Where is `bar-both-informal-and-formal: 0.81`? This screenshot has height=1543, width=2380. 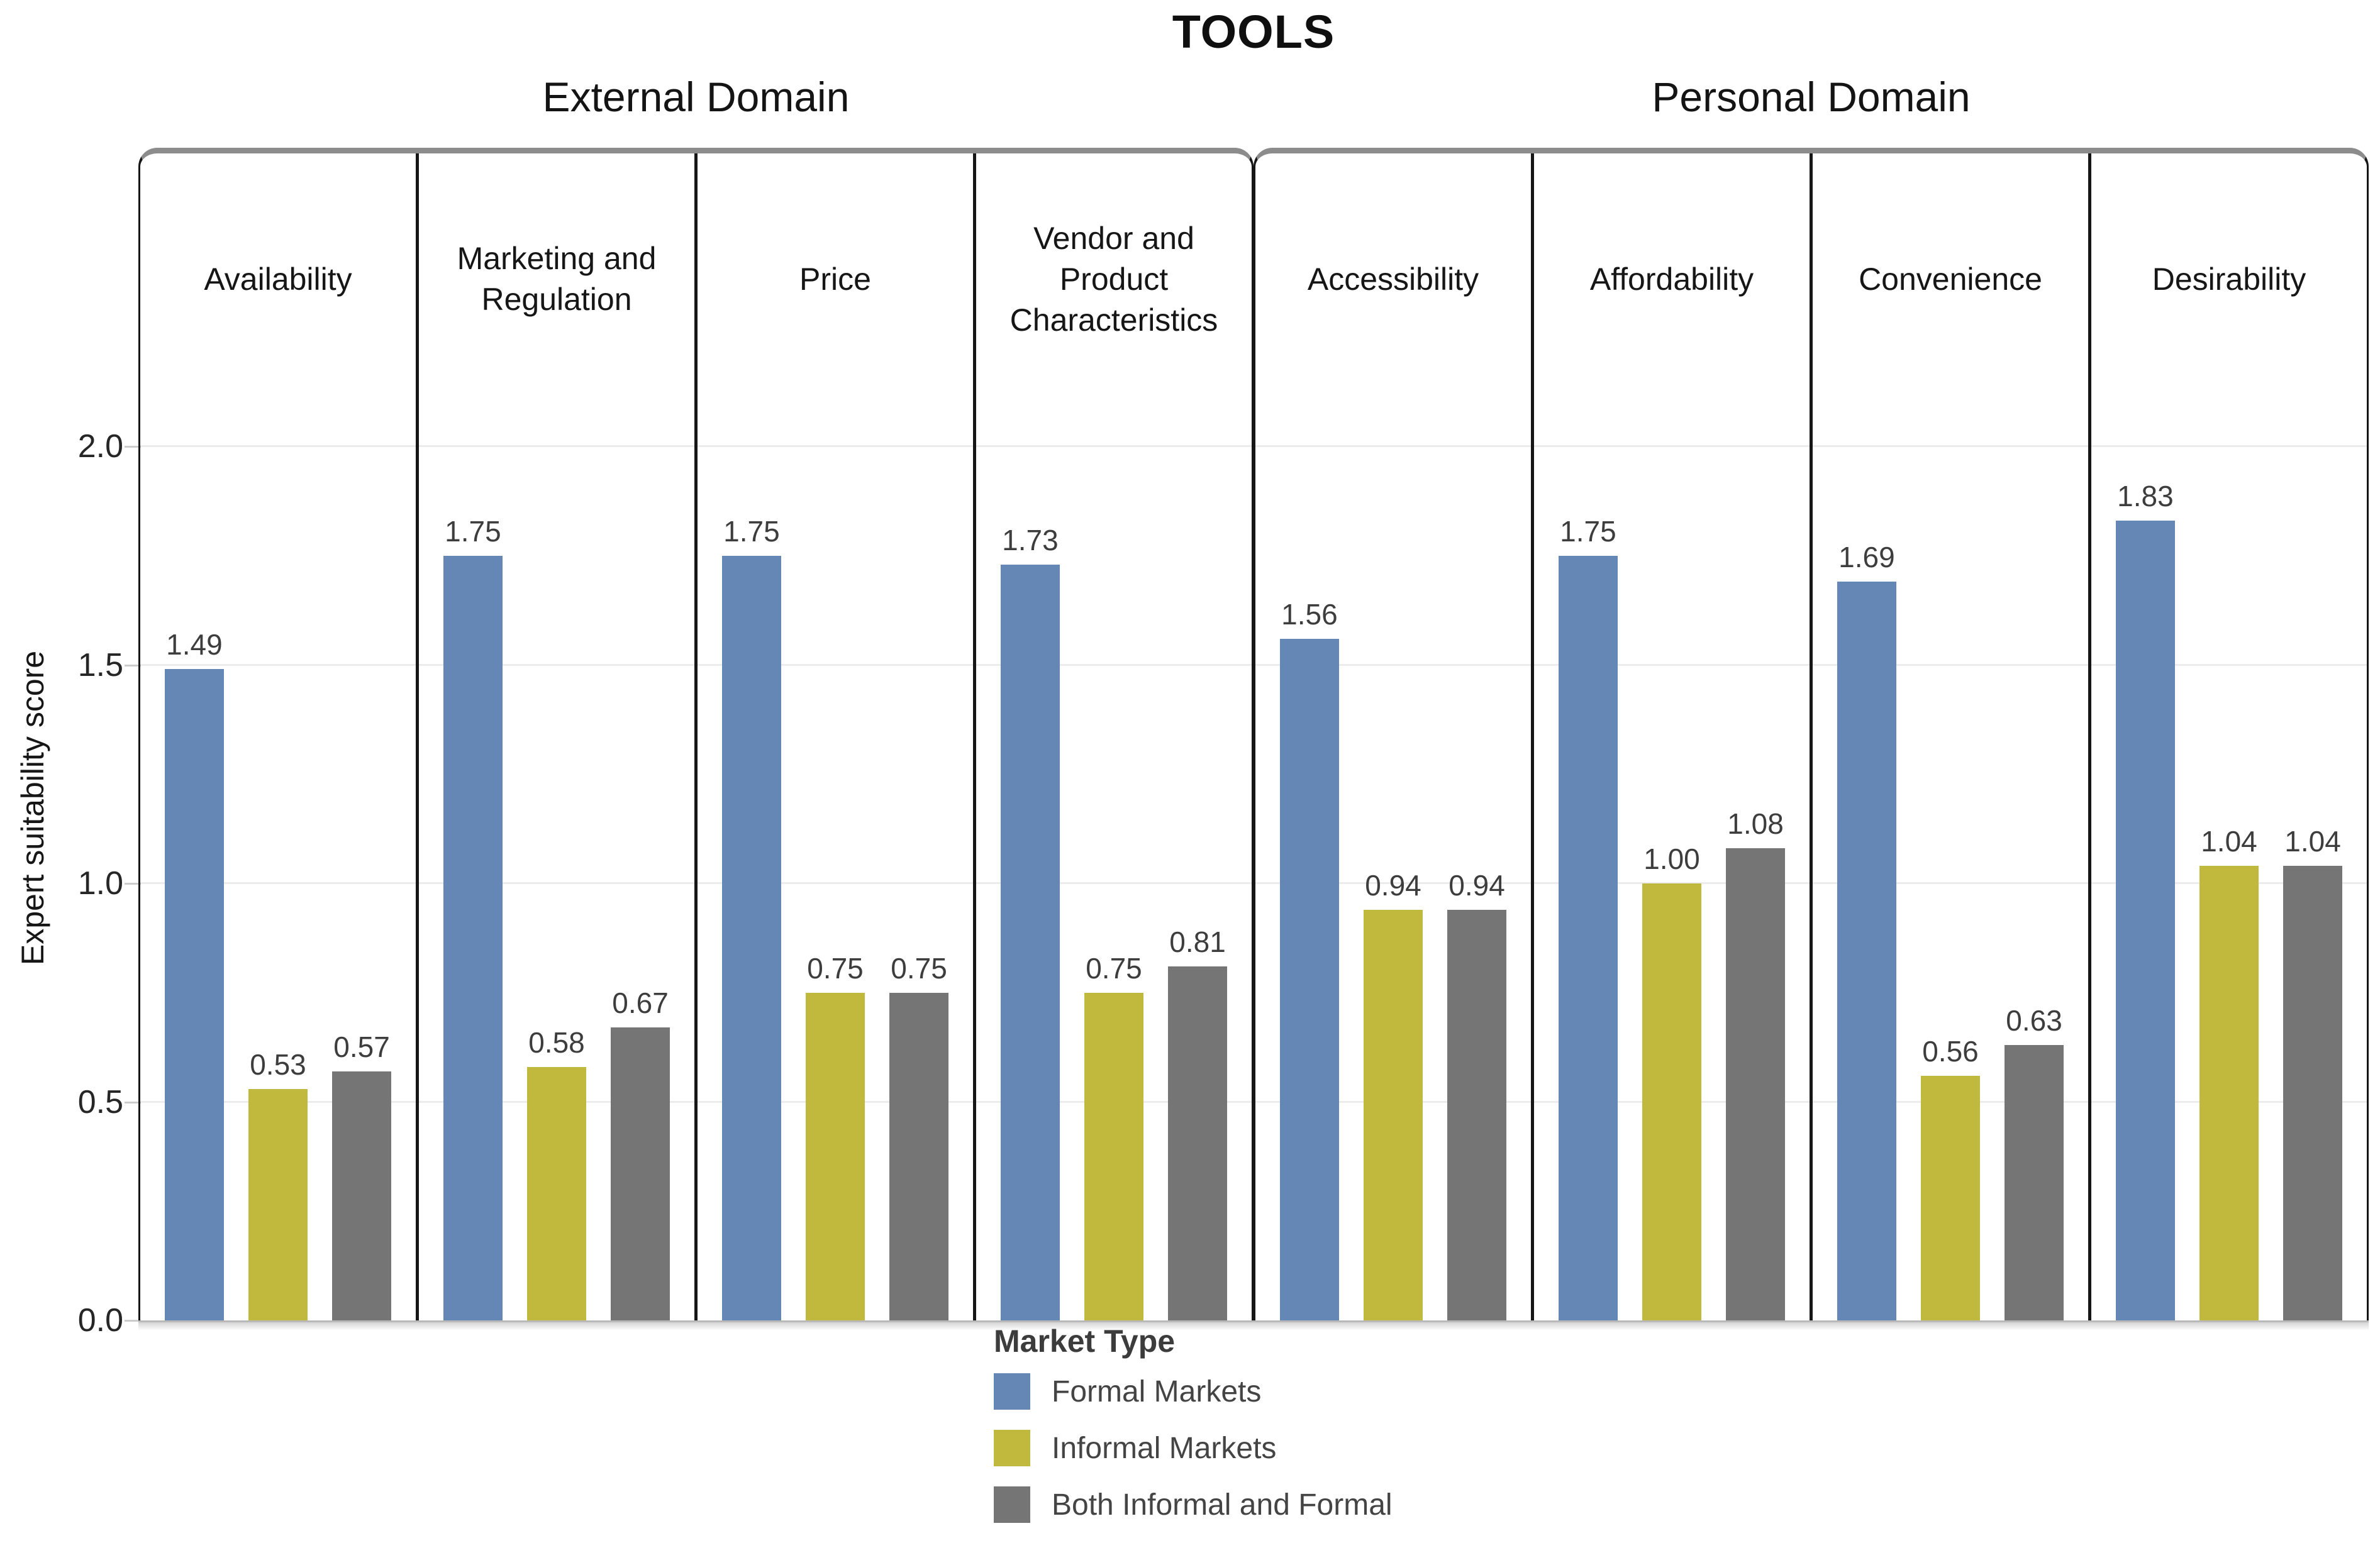
bar-both-informal-and-formal: 0.81 is located at coordinates (1197, 1123).